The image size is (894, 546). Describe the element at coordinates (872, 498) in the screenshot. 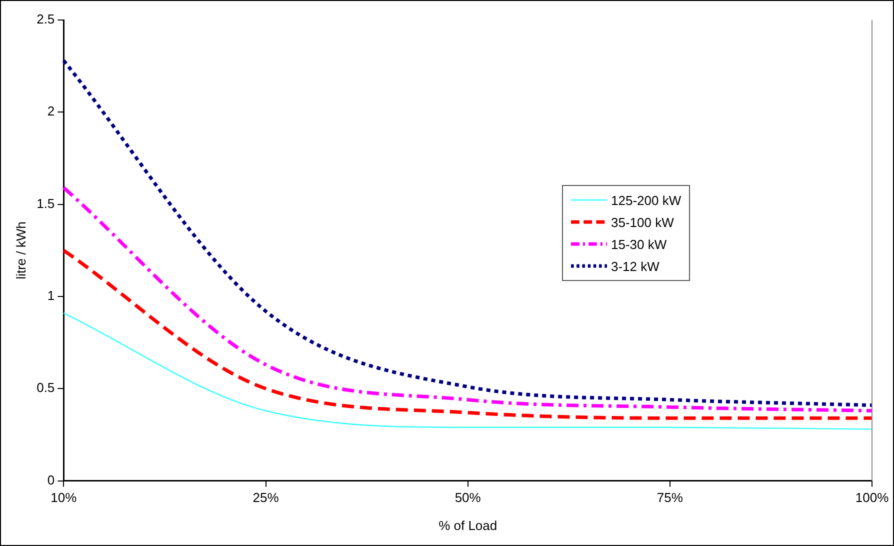

I see `x-tick-label: 100%` at that location.